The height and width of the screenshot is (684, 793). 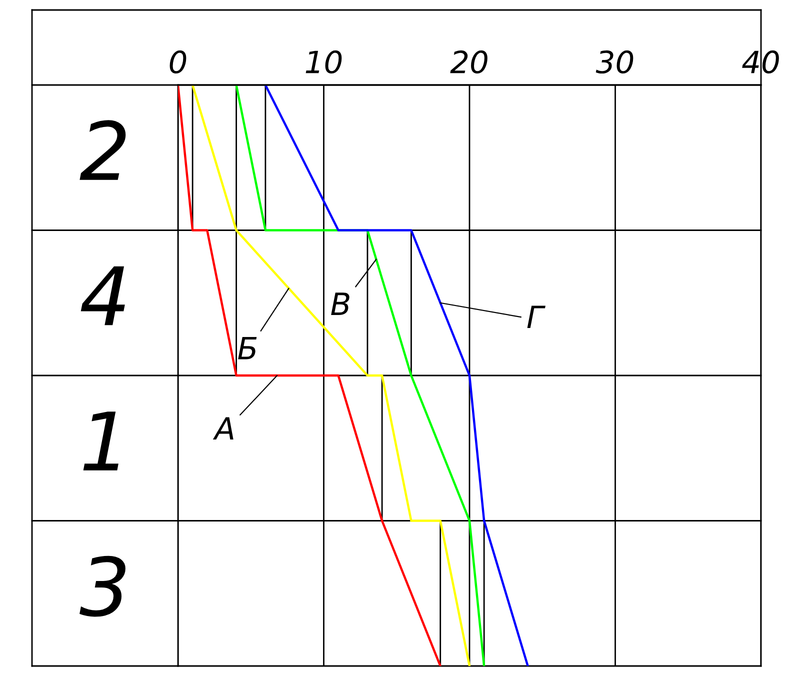 What do you see at coordinates (469, 62) in the screenshot?
I see `x-tick-label: 20` at bounding box center [469, 62].